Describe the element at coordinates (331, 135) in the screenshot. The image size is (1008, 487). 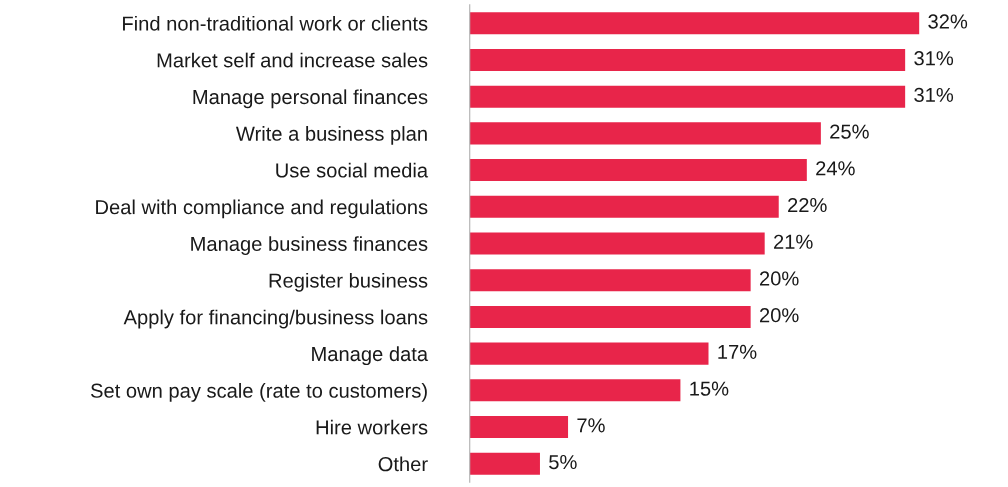
I see `y-tick-label: Write a business plan` at that location.